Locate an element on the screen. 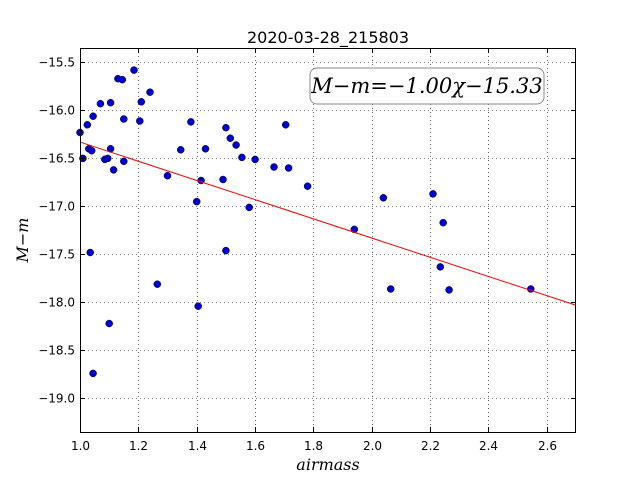 The image size is (640, 480). y-axis-label: M−m is located at coordinates (22, 241).